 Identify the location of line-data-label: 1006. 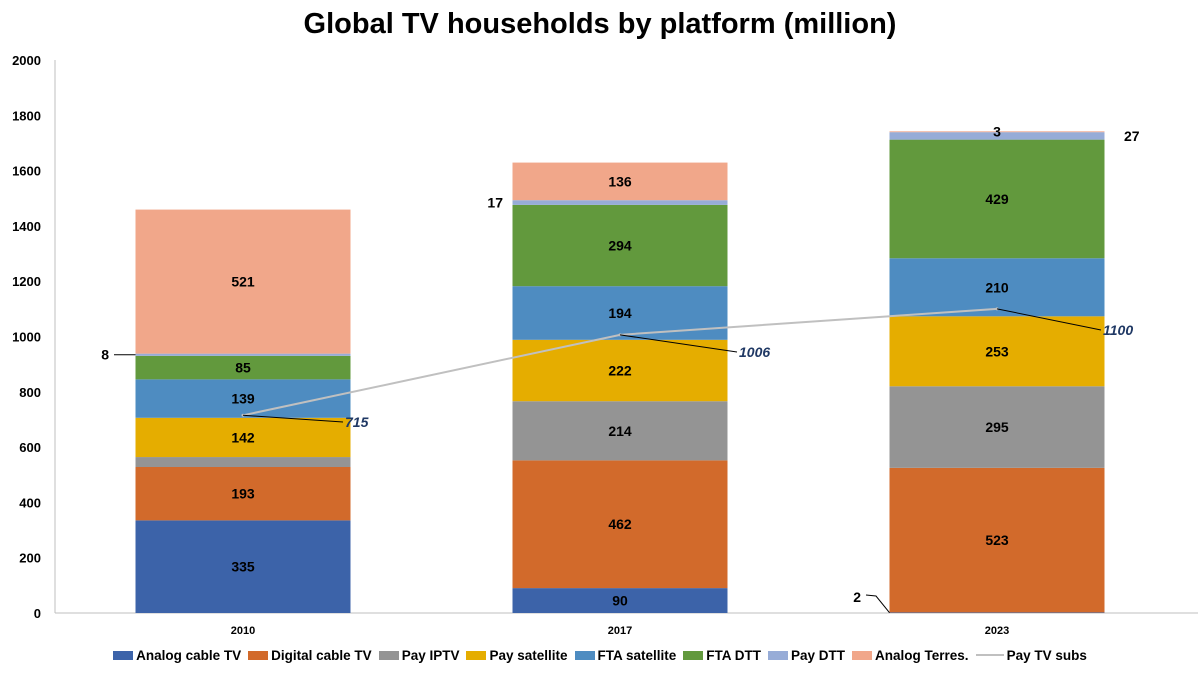
(754, 352).